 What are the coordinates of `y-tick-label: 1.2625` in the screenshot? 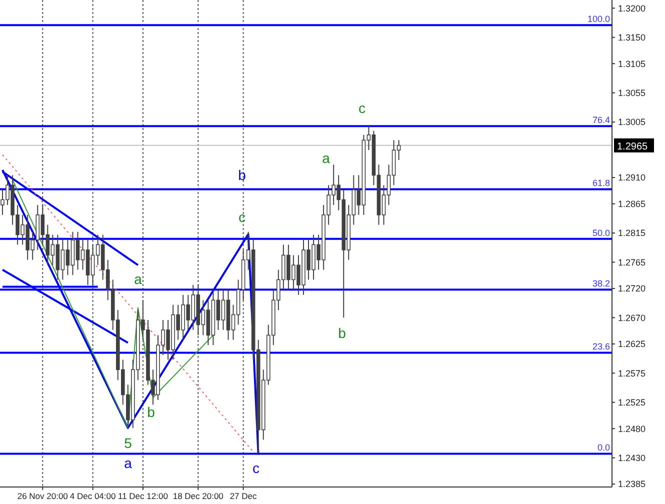 It's located at (632, 344).